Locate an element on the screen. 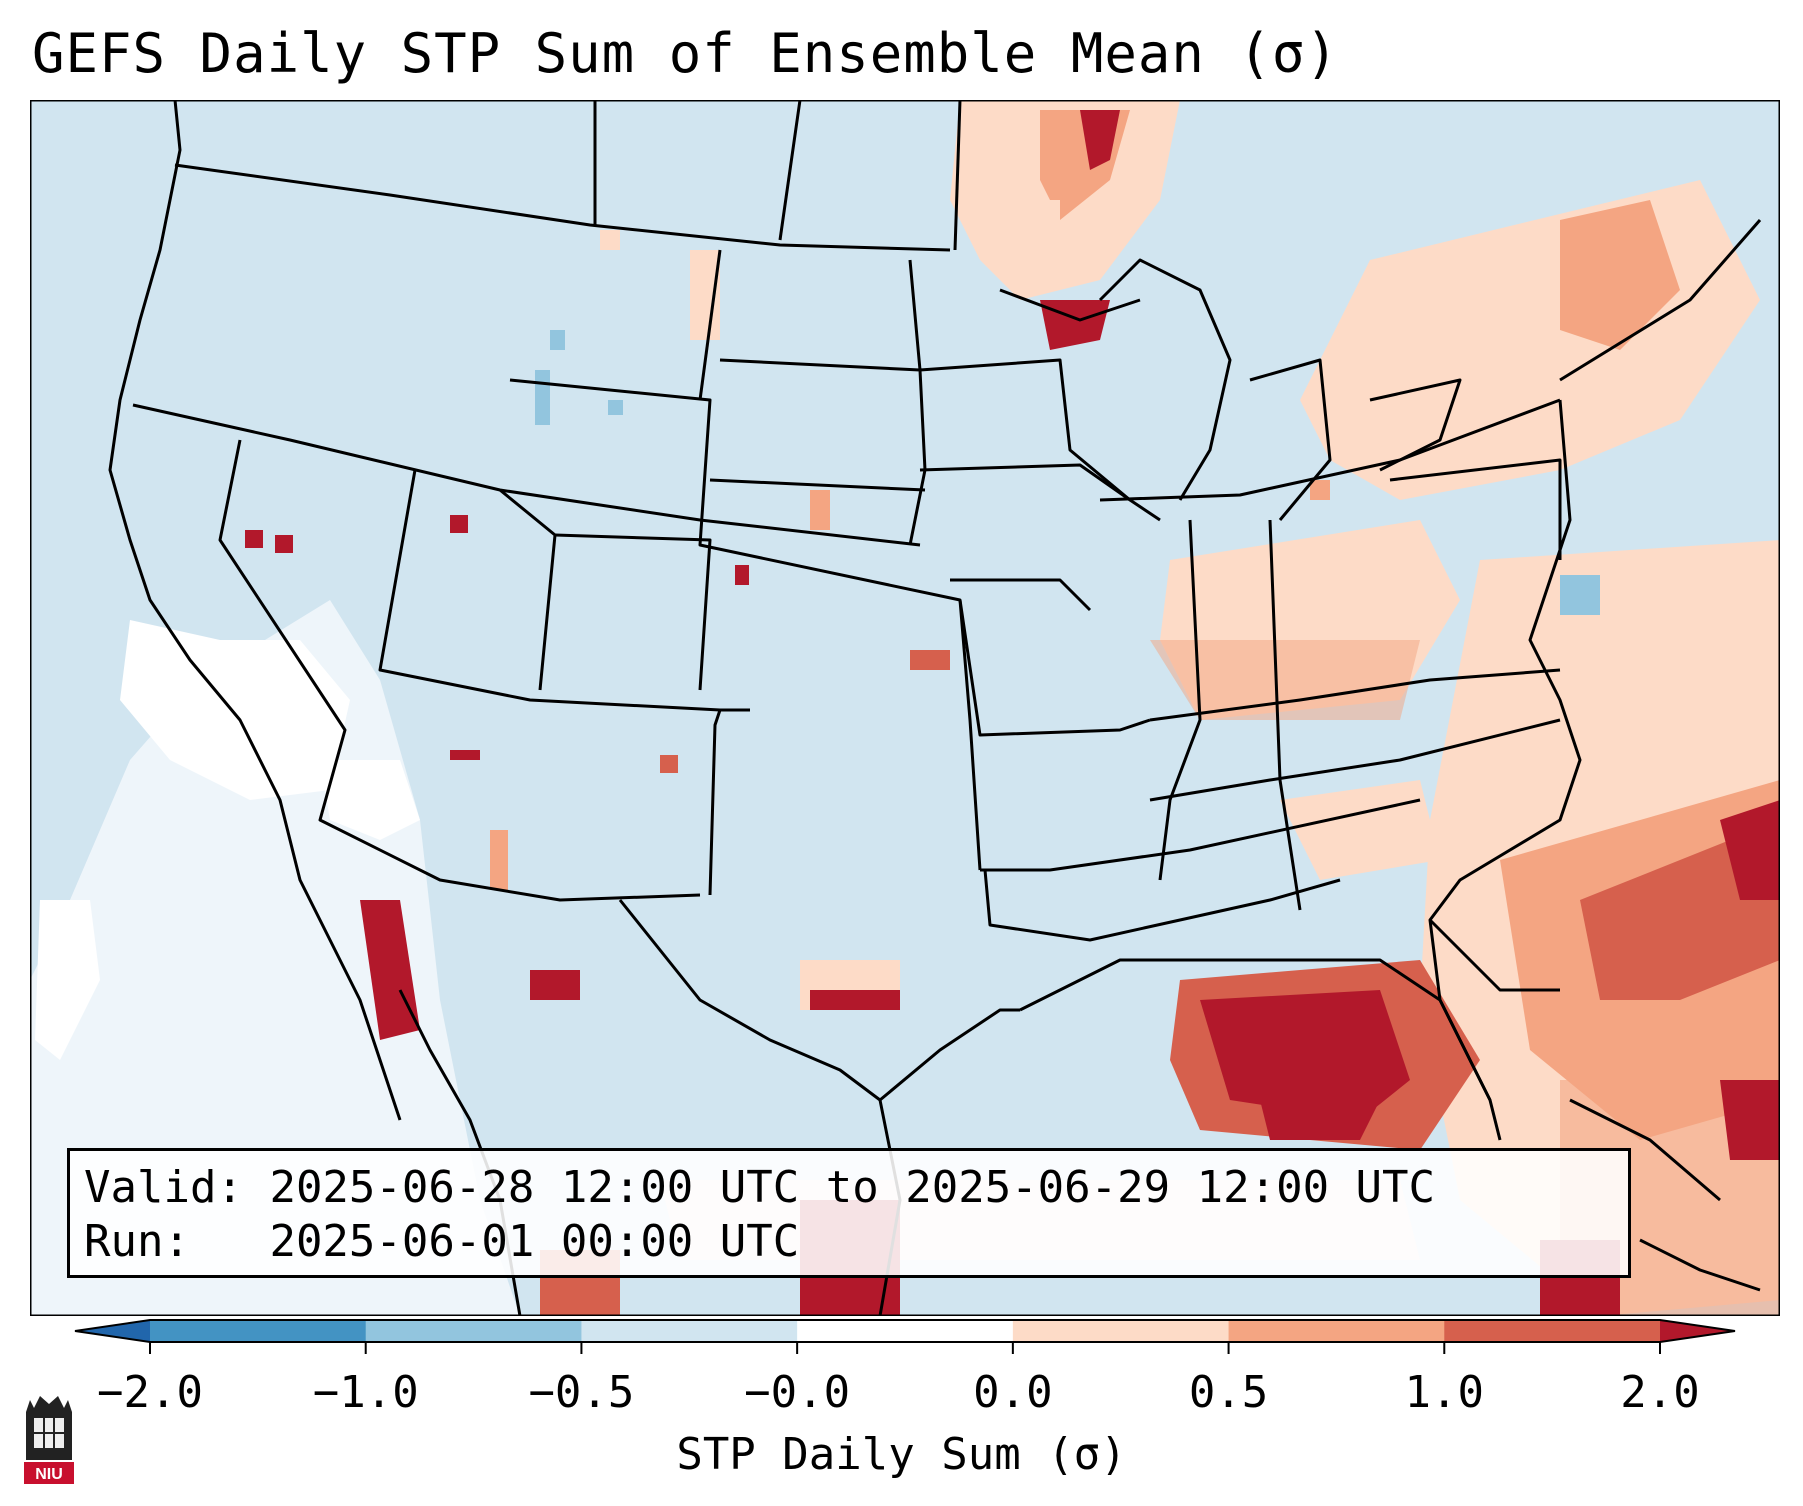  valid-label: Valid: is located at coordinates (163, 1187).